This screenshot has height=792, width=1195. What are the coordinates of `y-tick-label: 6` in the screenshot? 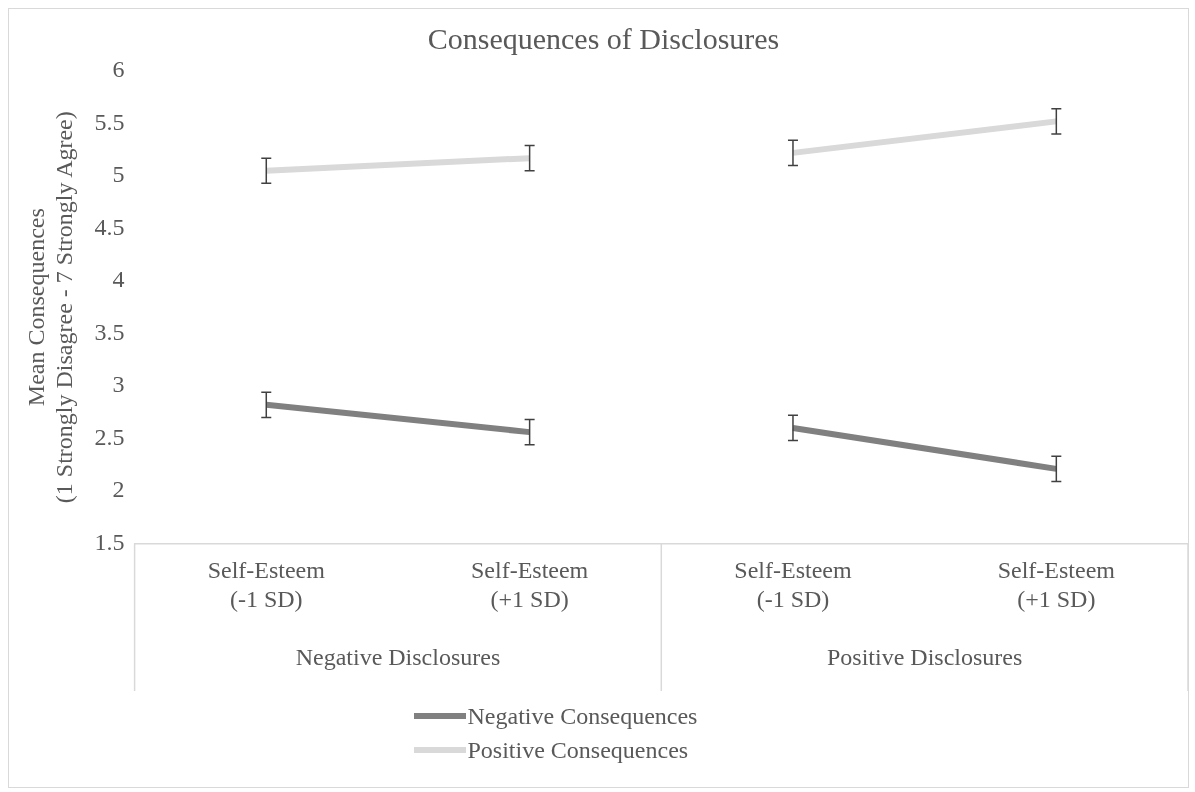 It's located at (118, 69).